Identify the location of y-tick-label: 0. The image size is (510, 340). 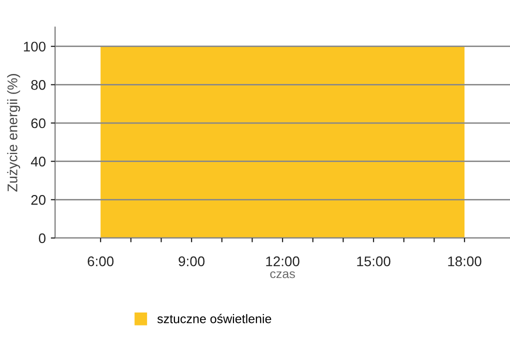
(42, 238).